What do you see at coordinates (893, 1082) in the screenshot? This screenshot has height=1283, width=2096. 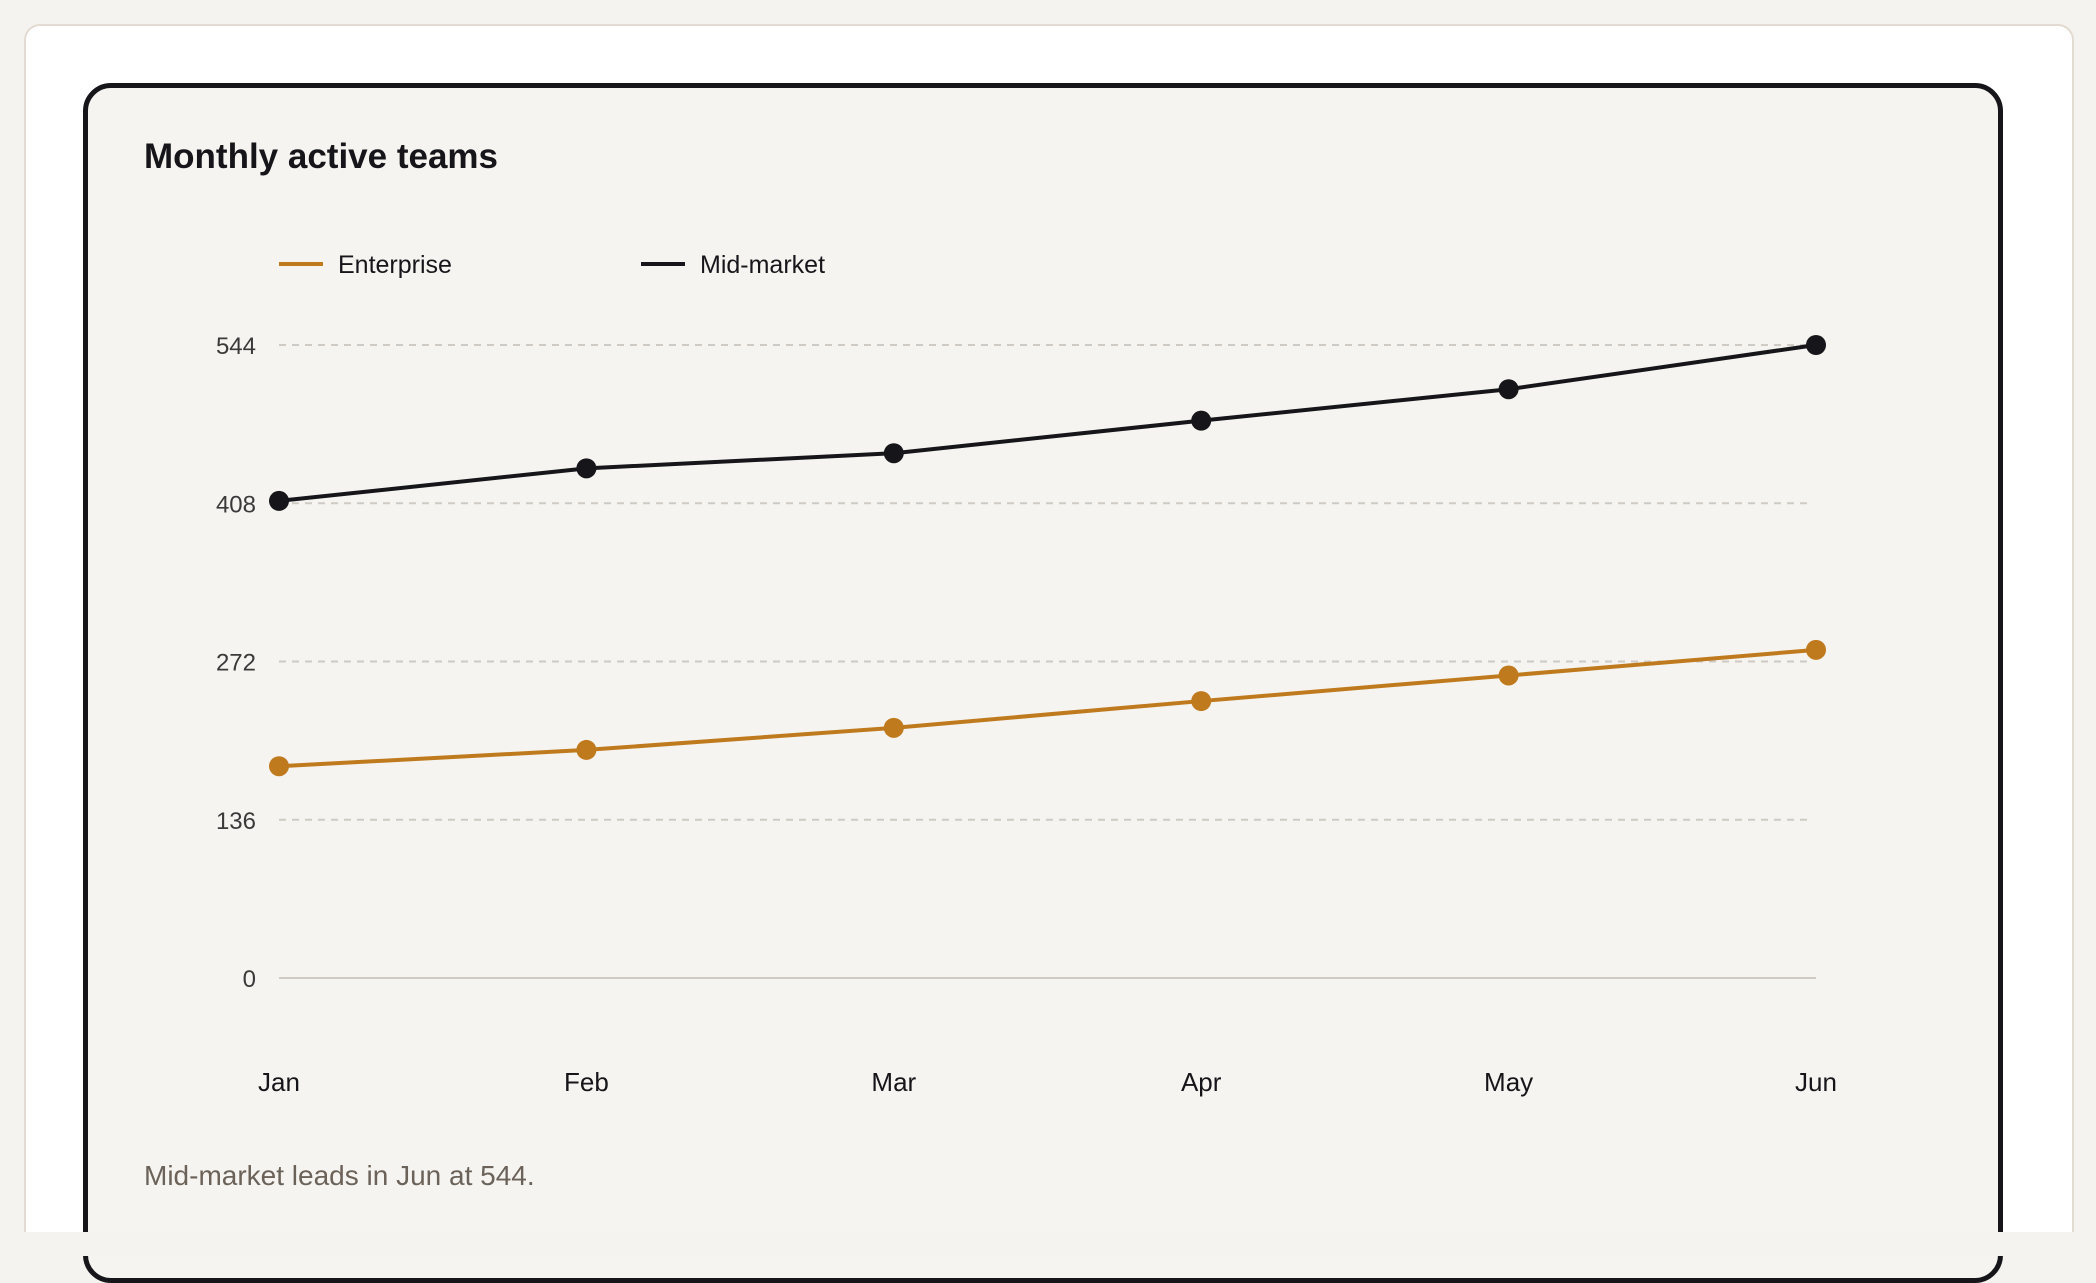 I see `x-tick-label: Mar` at bounding box center [893, 1082].